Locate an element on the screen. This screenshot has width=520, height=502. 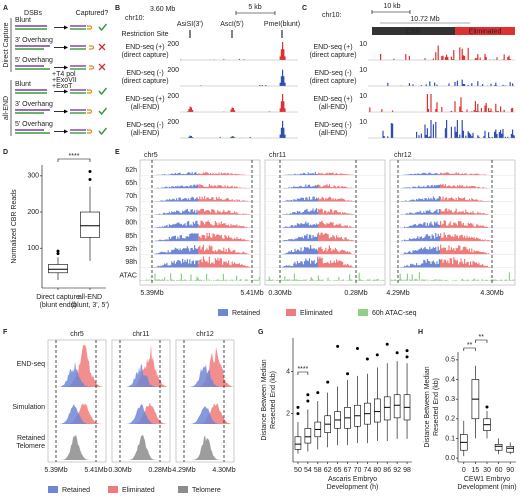
x-tick-label: 92 is located at coordinates (397, 470).